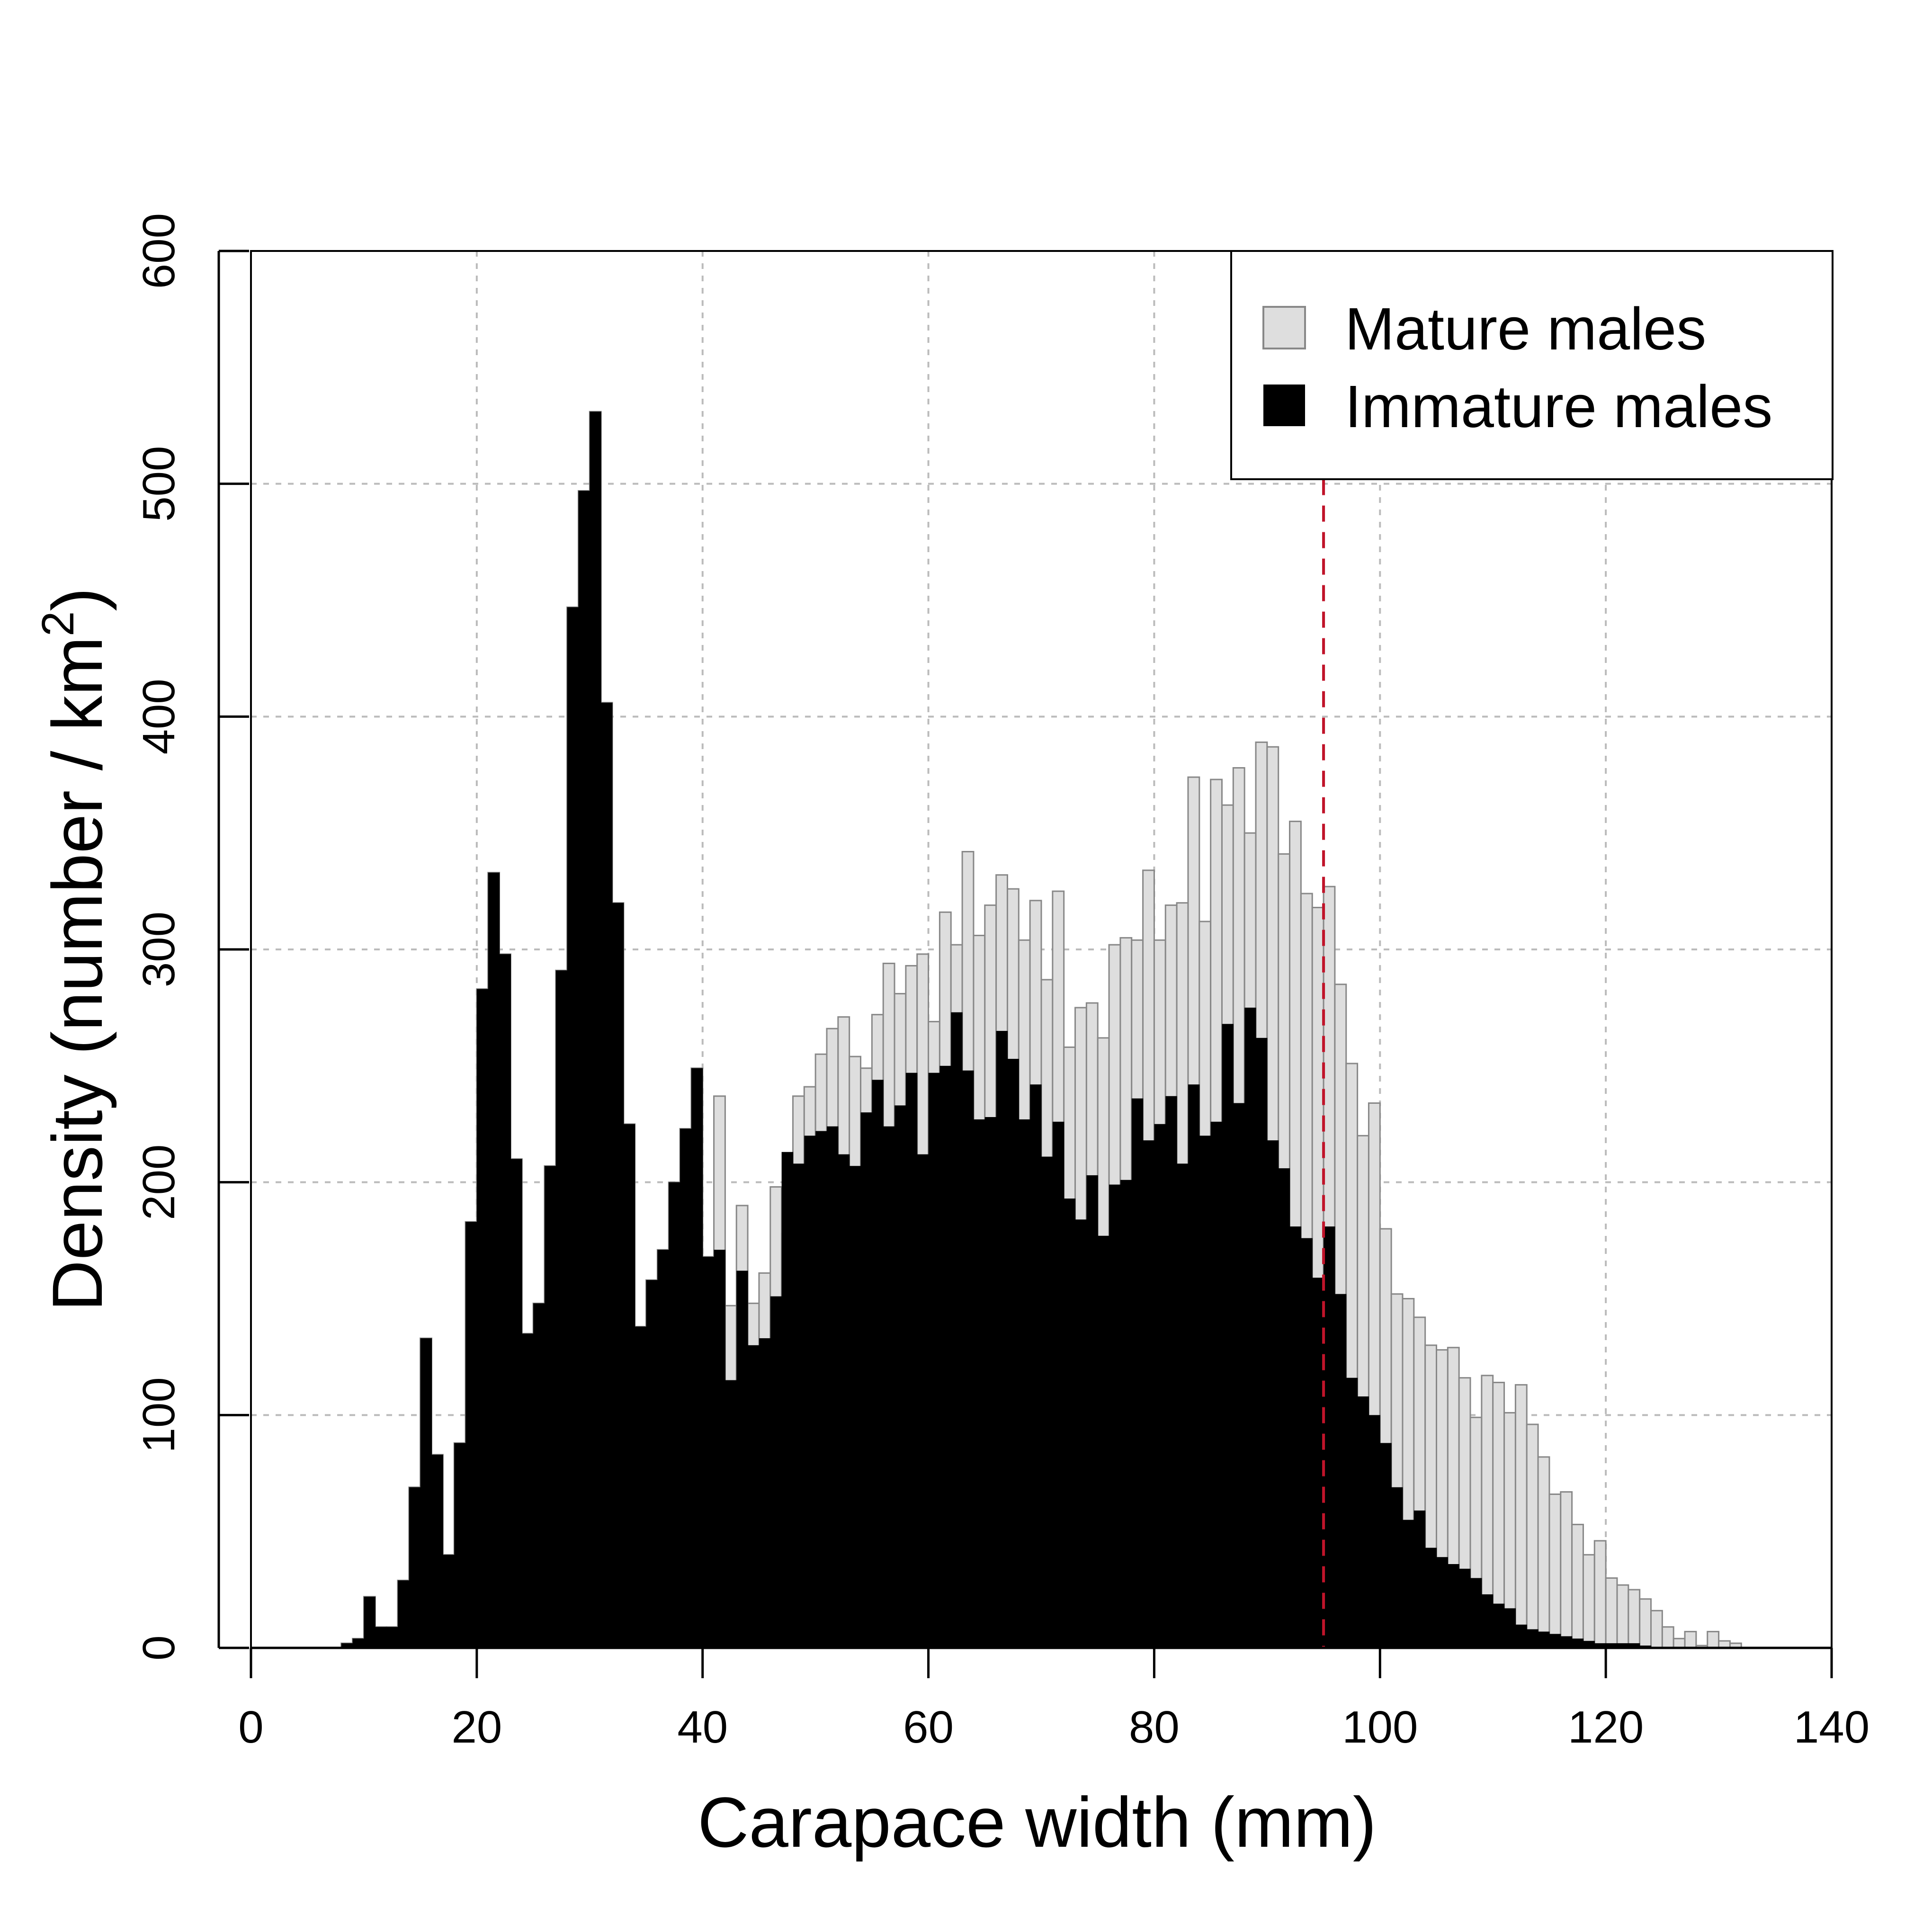 Image resolution: width=1932 pixels, height=1932 pixels. What do you see at coordinates (159, 1647) in the screenshot?
I see `y-tick-label: 0` at bounding box center [159, 1647].